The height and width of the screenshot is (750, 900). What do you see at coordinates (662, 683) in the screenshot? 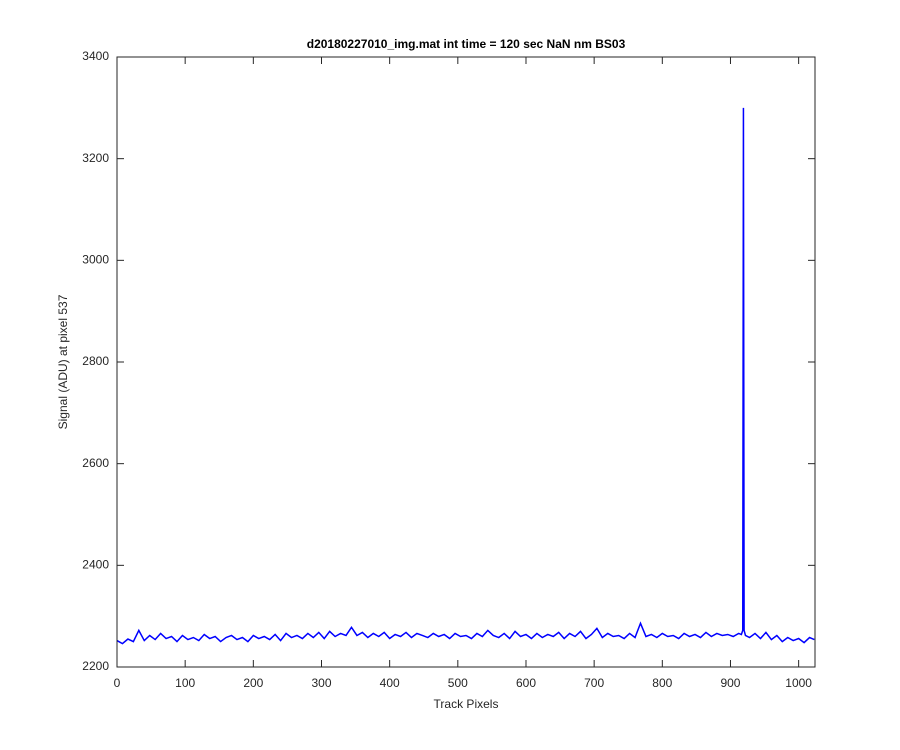
I see `x-tick-label: 800` at bounding box center [662, 683].